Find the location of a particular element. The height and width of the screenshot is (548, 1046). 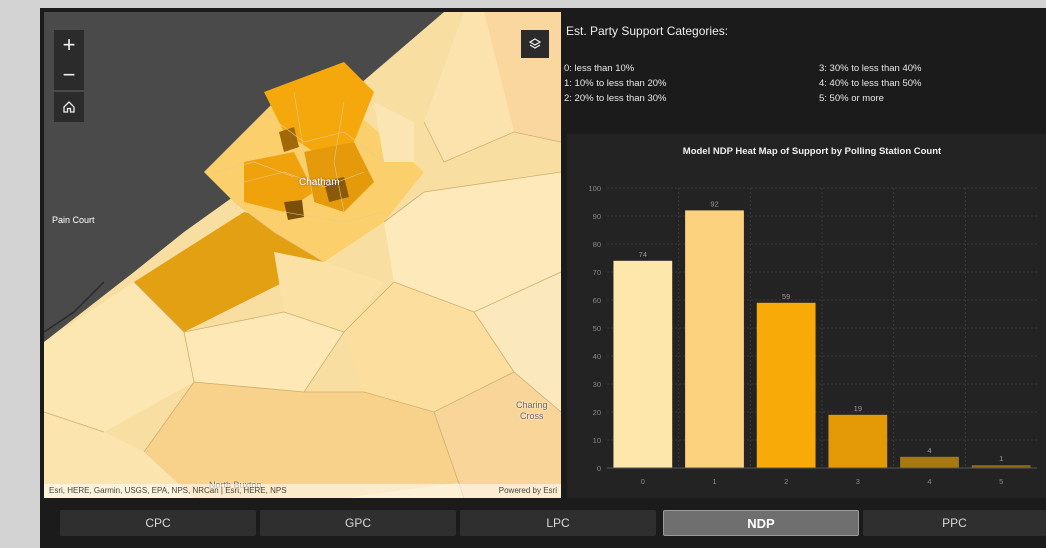

party-tabs: CPC GPC LPC NDP PPC is located at coordinates (553, 524).